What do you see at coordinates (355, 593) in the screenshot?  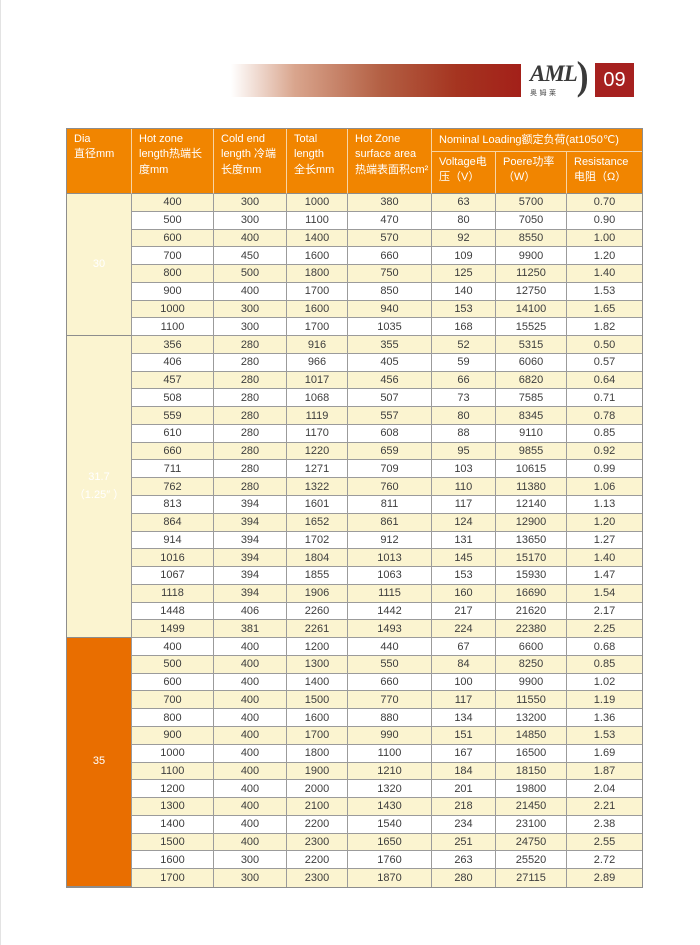 I see `table-row: 1118 394 1906 1115 160 16690 1.54` at bounding box center [355, 593].